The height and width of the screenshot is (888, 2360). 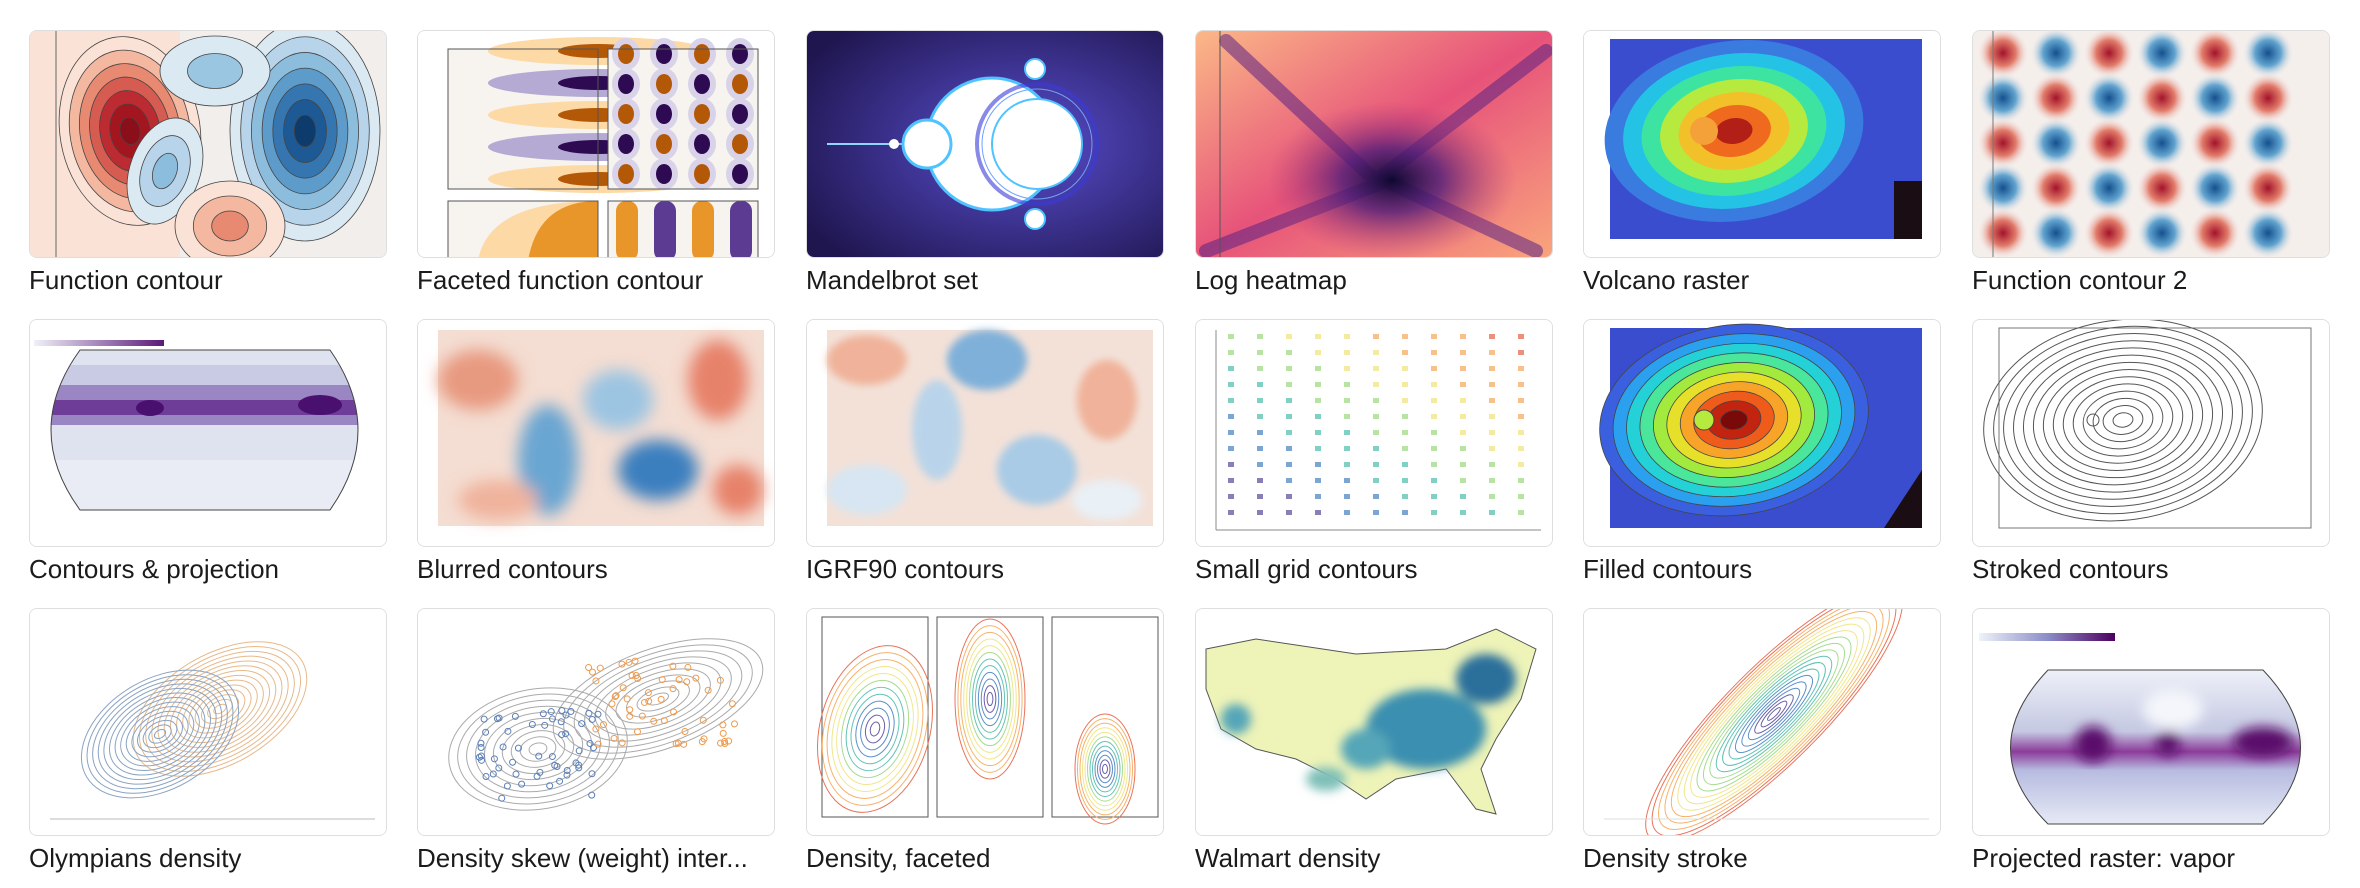 I want to click on card-title: Mandelbrot set, so click(x=892, y=280).